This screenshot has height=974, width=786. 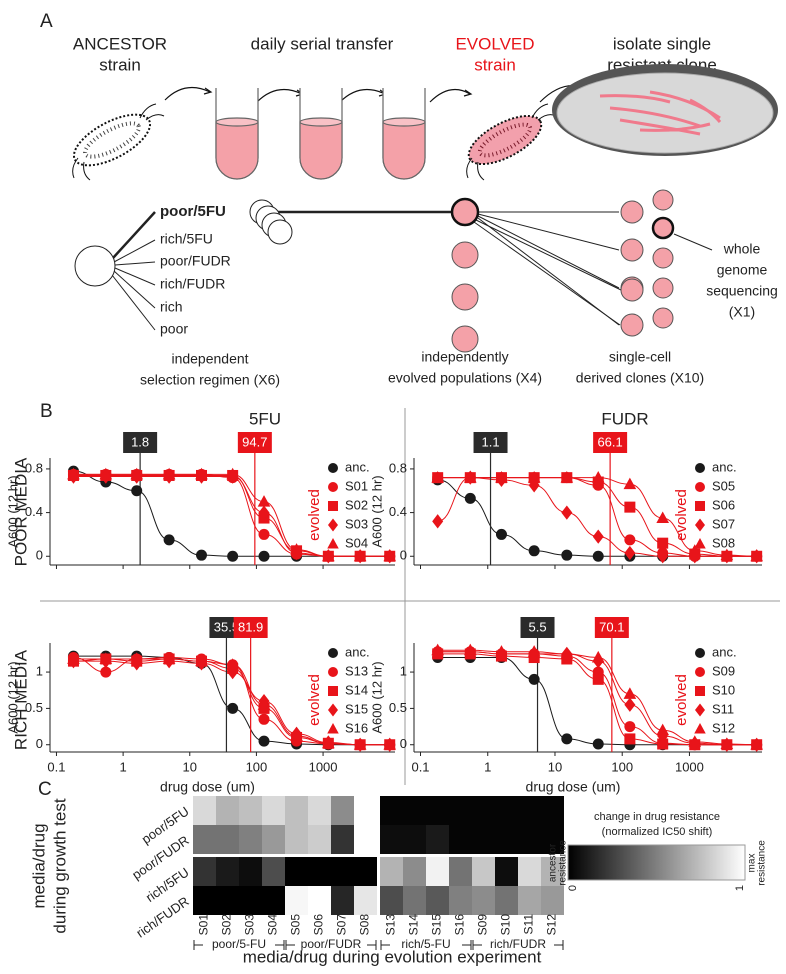 What do you see at coordinates (356, 727) in the screenshot?
I see `legend-label: S16` at bounding box center [356, 727].